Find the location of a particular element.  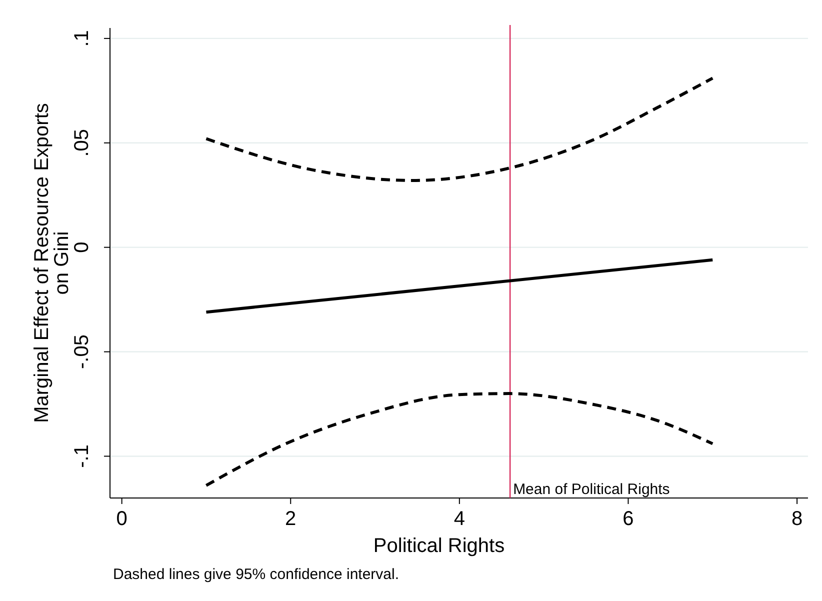

x-tick-label: 8 is located at coordinates (797, 519).